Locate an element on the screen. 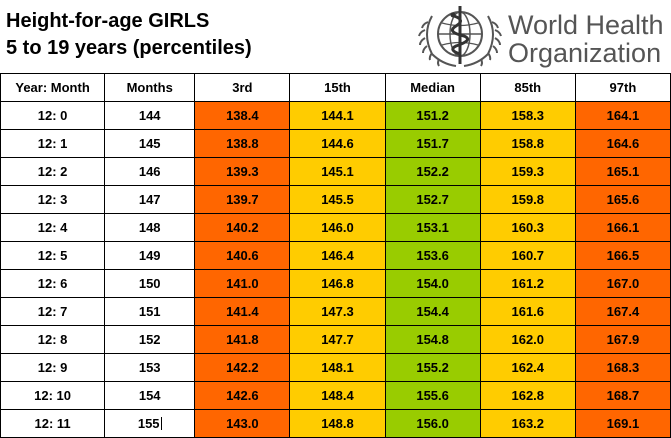  cell-15th: 148.4 is located at coordinates (337, 395).